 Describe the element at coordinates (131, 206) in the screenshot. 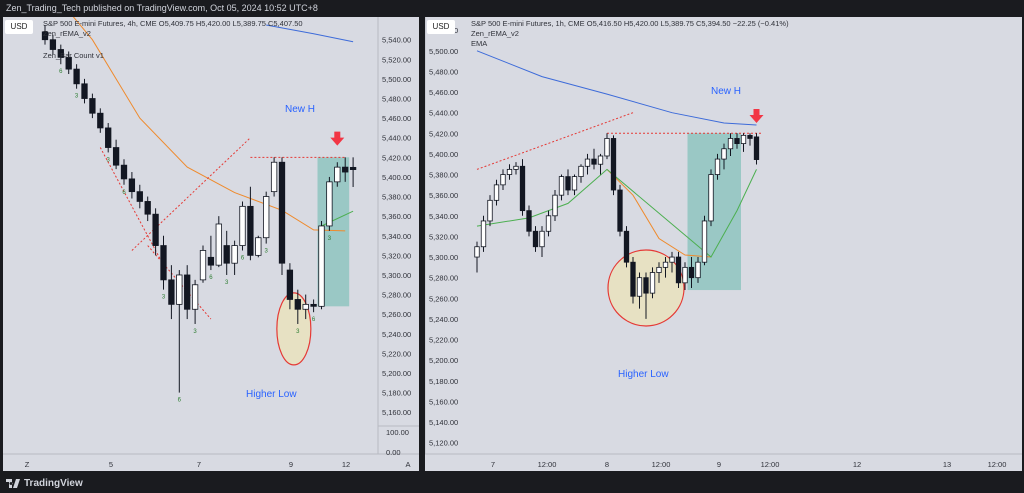

I see `trendline-dotted` at that location.